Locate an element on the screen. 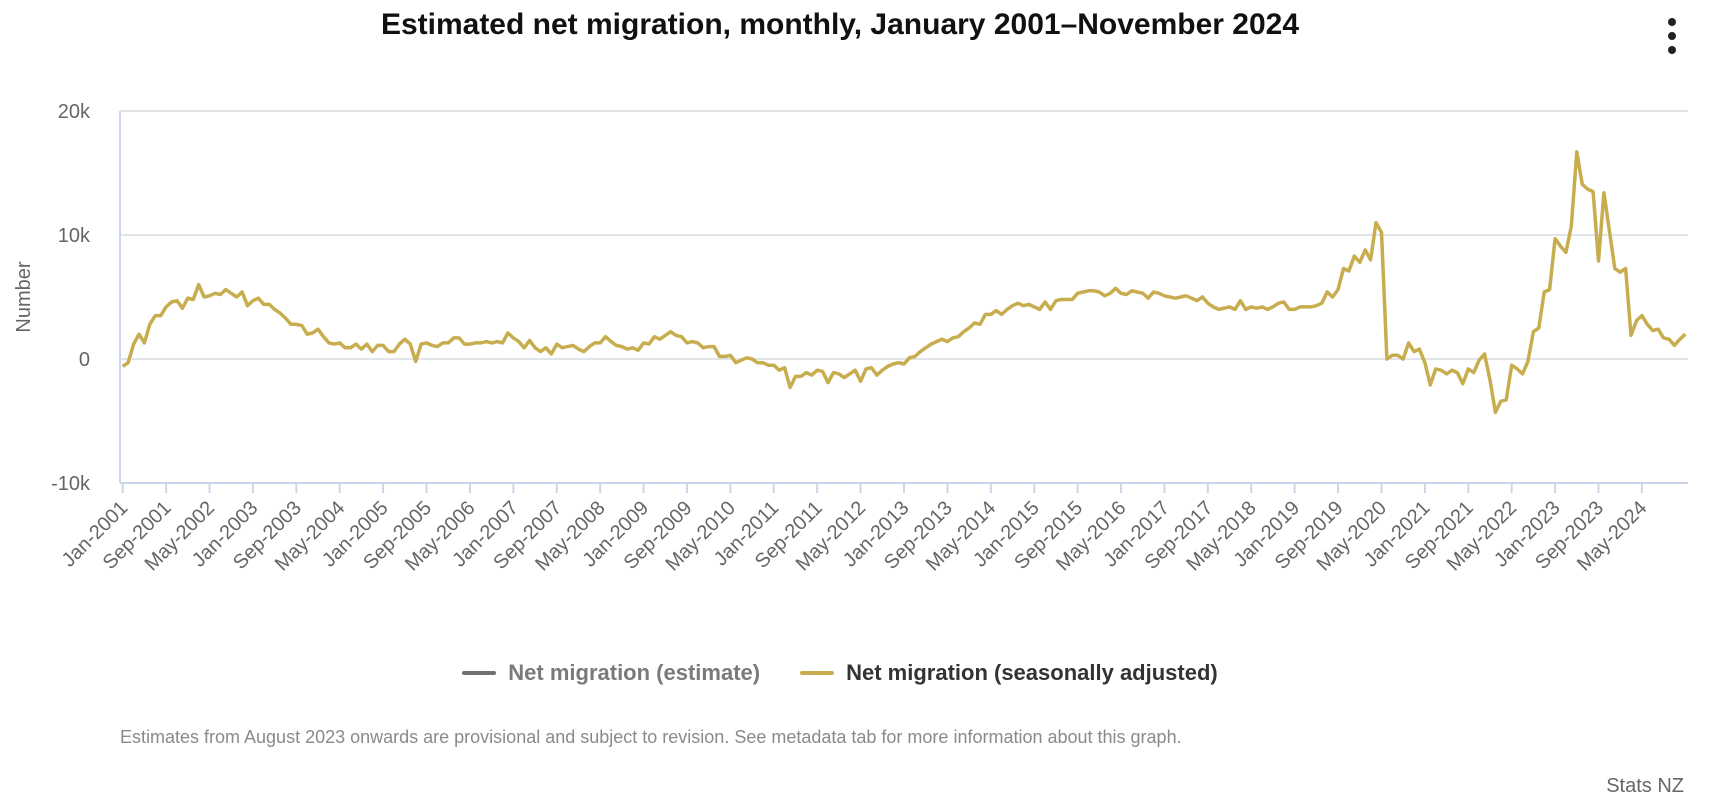 The image size is (1718, 806). legend-label-seasonal: Net migration (seasonally adjusted) is located at coordinates (1032, 672).